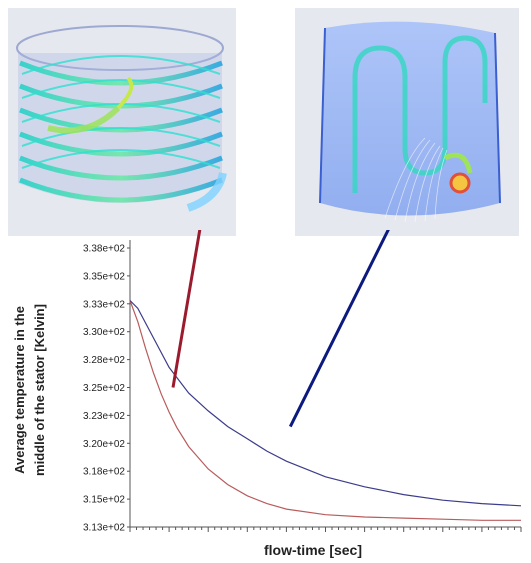 The image size is (531, 563). What do you see at coordinates (104, 472) in the screenshot?
I see `y-tick-label: 3.18e+02` at bounding box center [104, 472].